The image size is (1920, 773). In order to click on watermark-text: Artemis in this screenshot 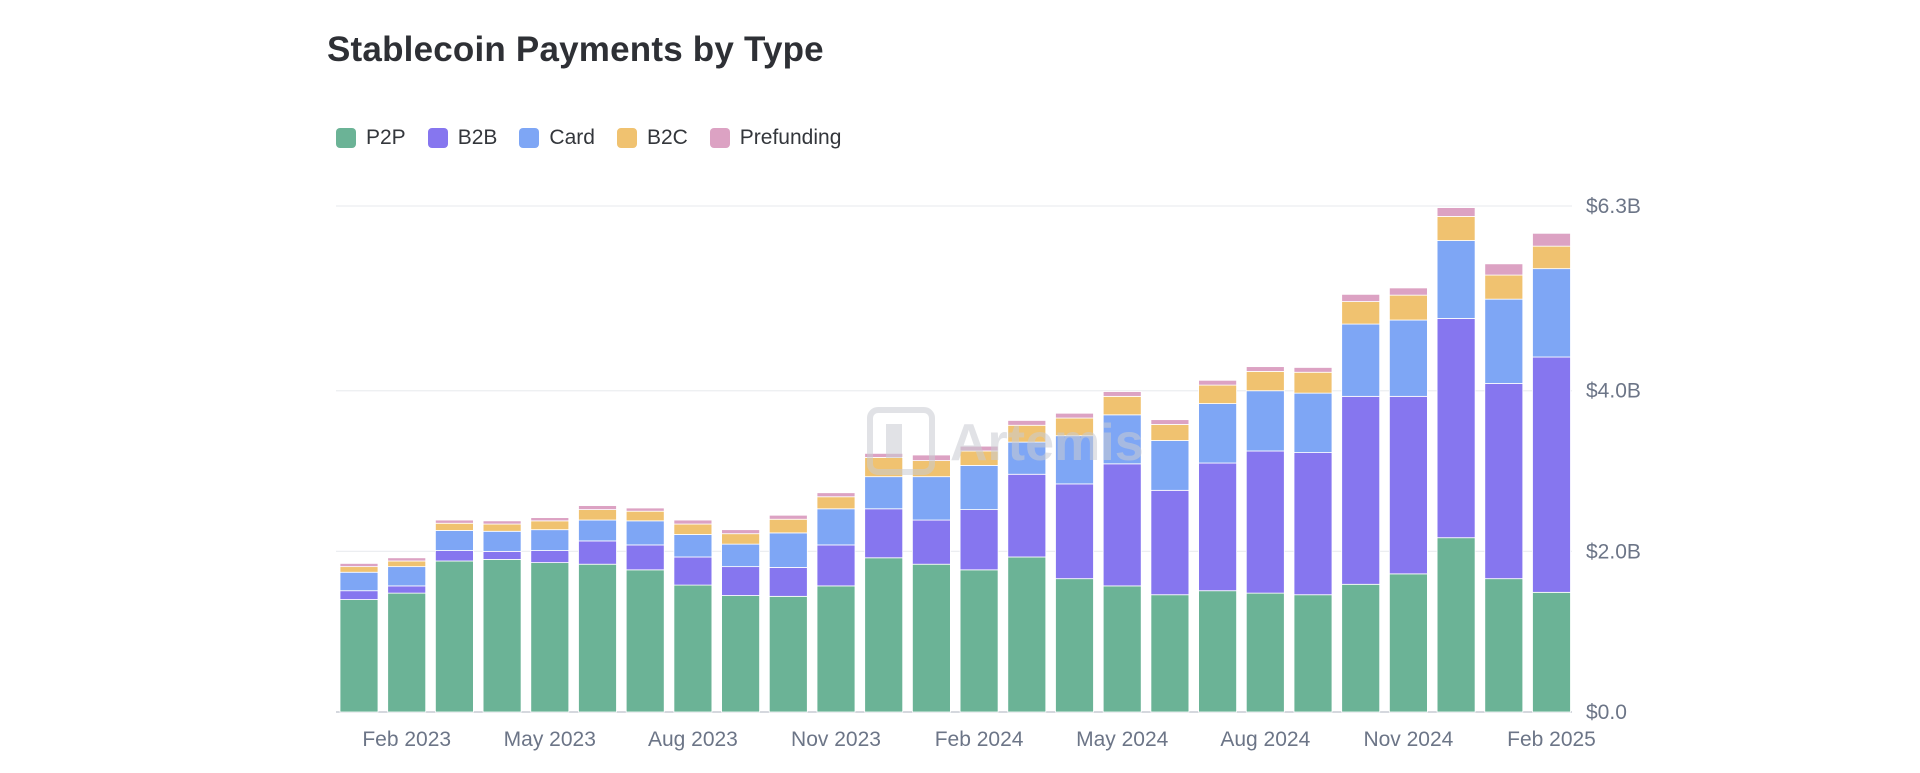, I will do `click(1047, 443)`.